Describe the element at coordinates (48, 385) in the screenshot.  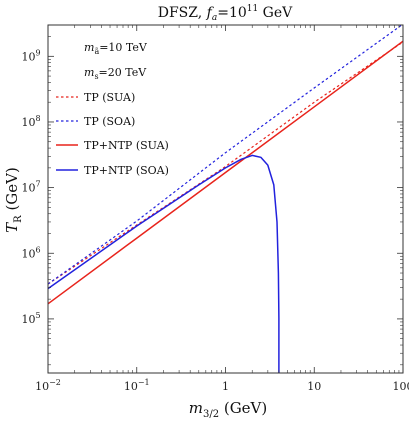
I see `x-tick-label: 10⁻²` at that location.